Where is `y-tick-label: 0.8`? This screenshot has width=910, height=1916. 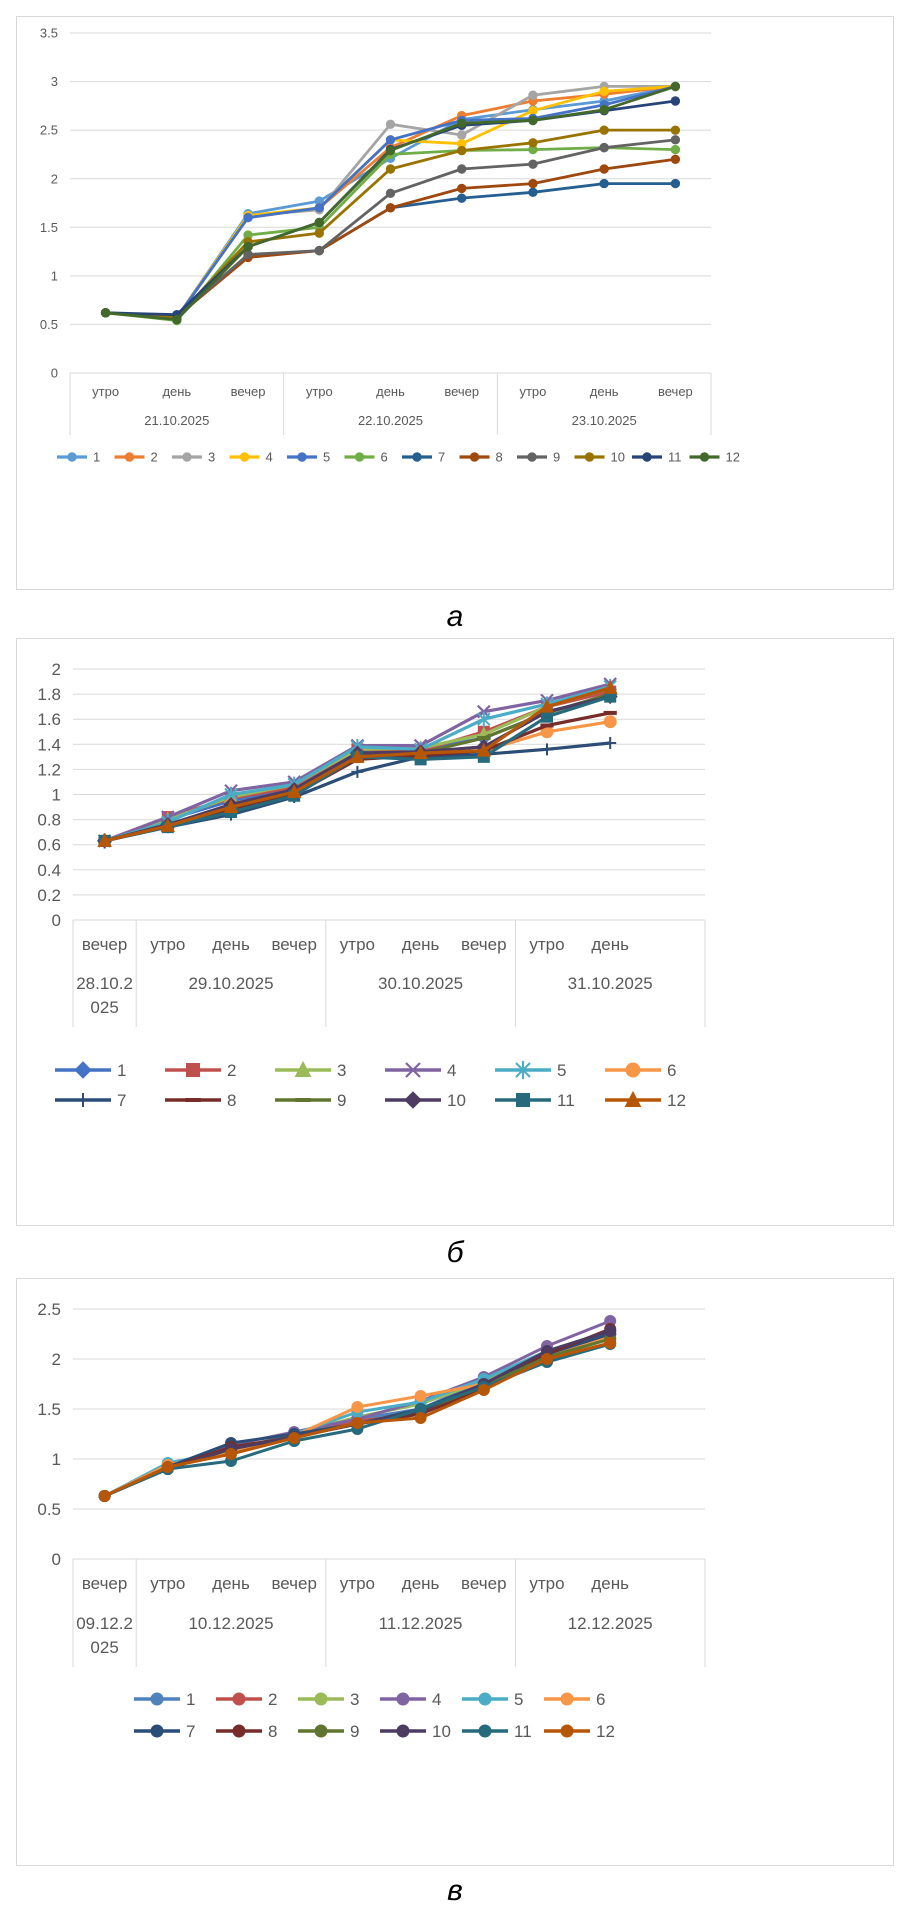 y-tick-label: 0.8 is located at coordinates (49, 820).